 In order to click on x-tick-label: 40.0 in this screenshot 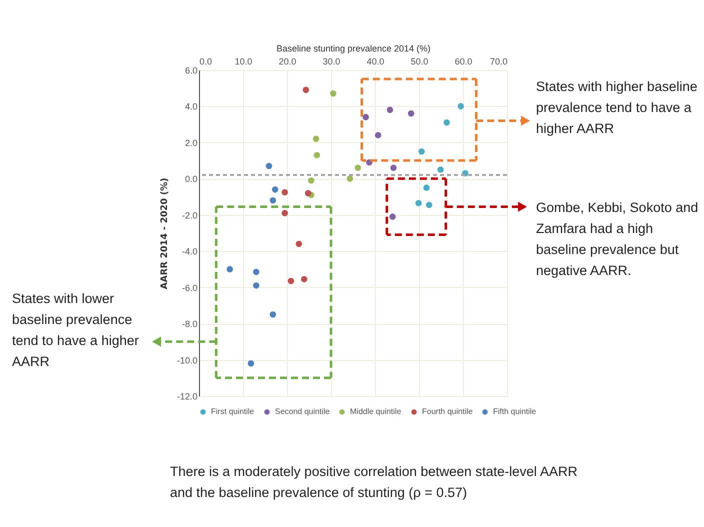, I will do `click(375, 61)`.